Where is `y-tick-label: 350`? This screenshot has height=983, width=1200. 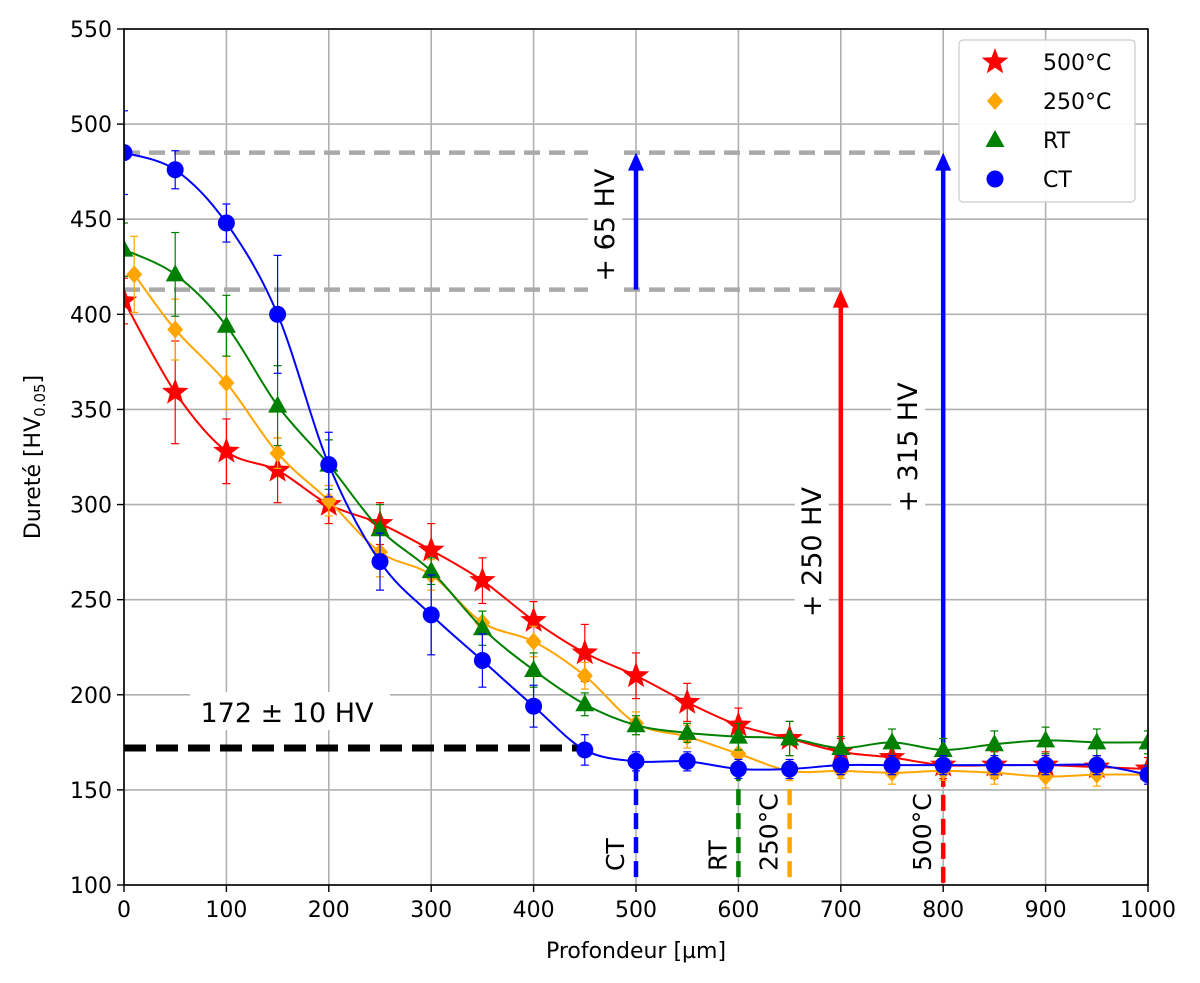
y-tick-label: 350 is located at coordinates (91, 410).